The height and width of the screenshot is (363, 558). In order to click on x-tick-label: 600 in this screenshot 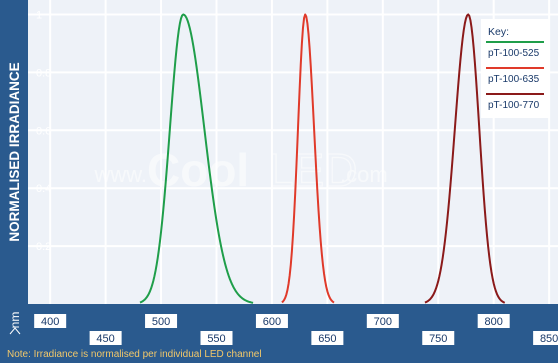, I will do `click(272, 322)`.